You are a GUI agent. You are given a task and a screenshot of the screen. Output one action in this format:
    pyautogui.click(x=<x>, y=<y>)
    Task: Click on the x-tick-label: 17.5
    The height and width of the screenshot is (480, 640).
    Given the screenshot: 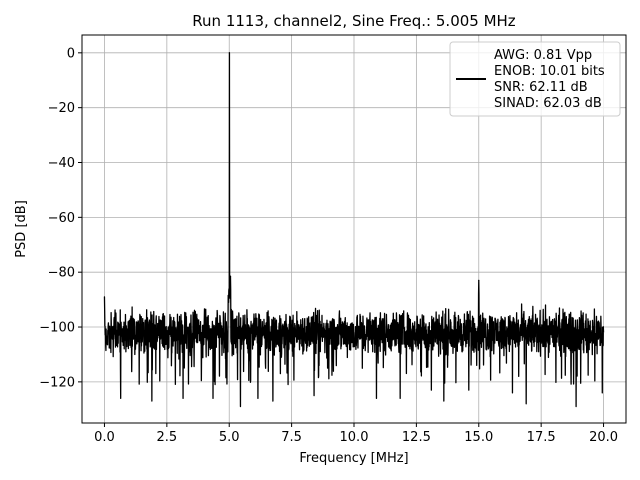 What is the action you would take?
    pyautogui.click(x=541, y=437)
    